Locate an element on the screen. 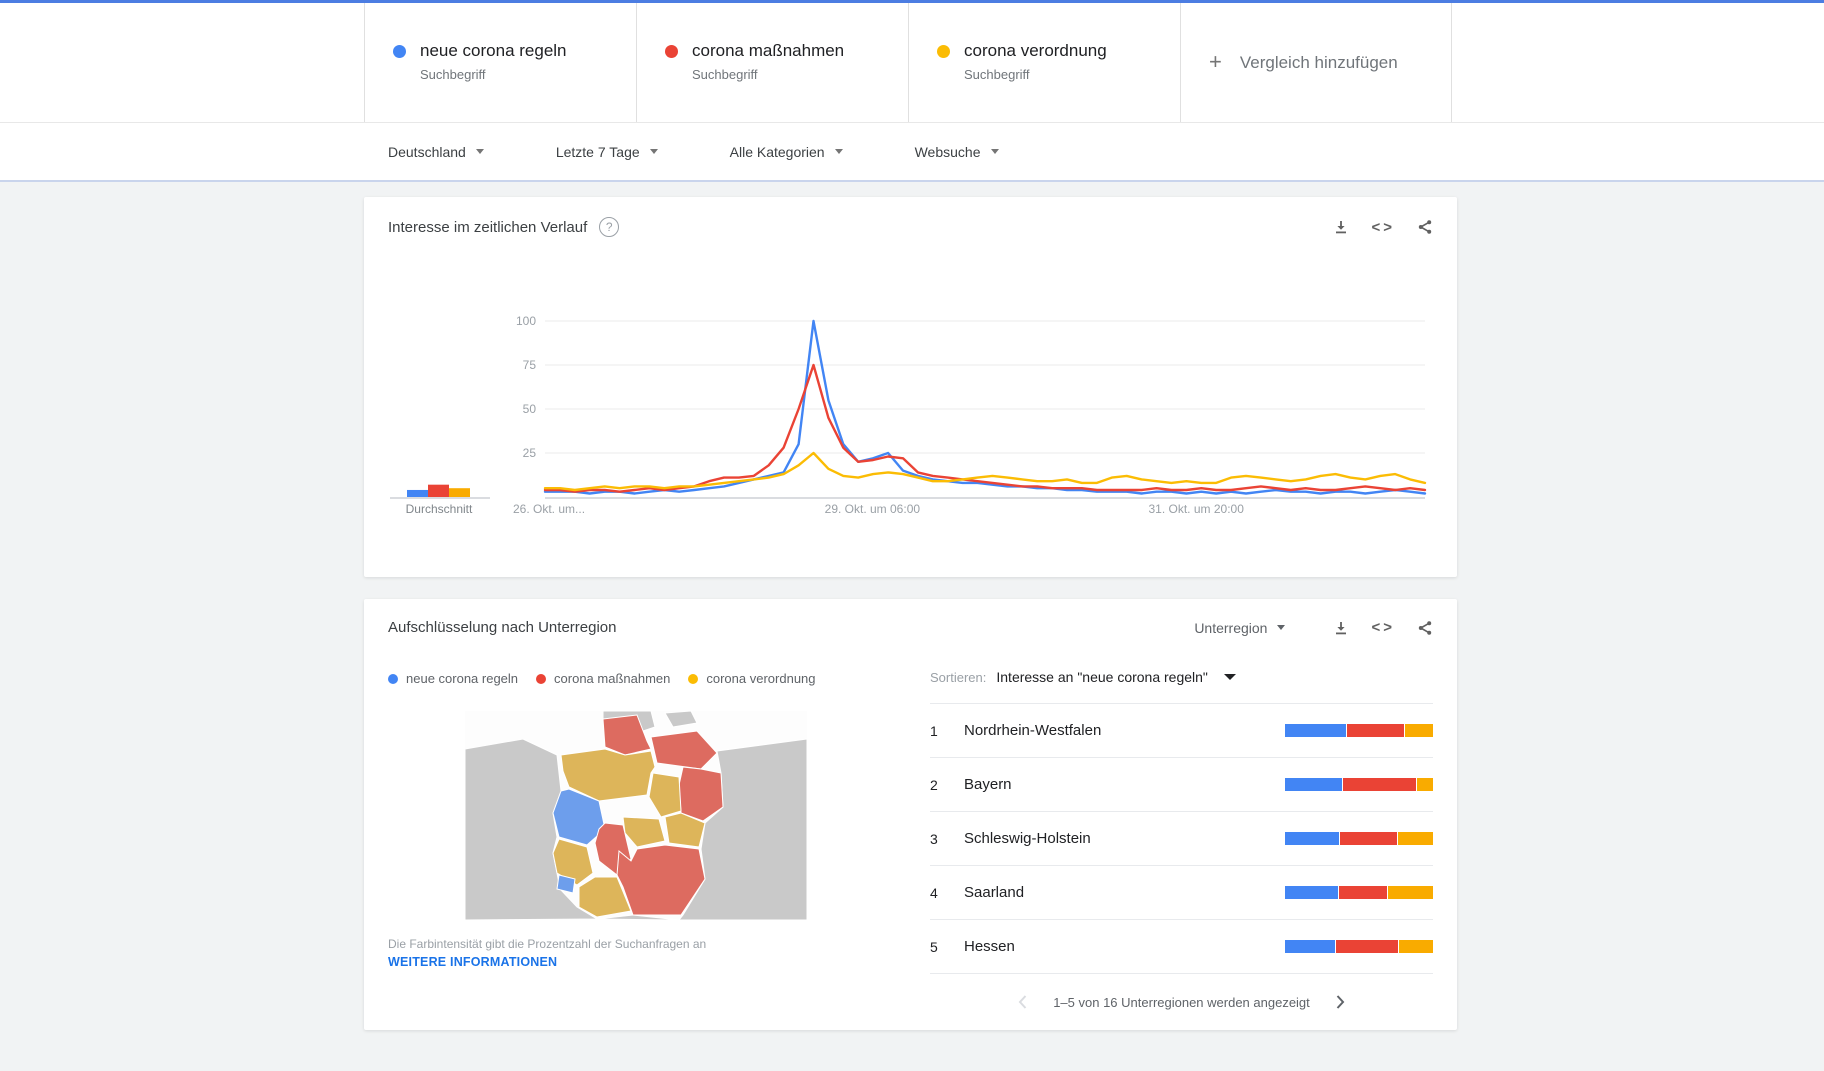 The image size is (1824, 1071). state-nordrhein-westfalen is located at coordinates (579, 817).